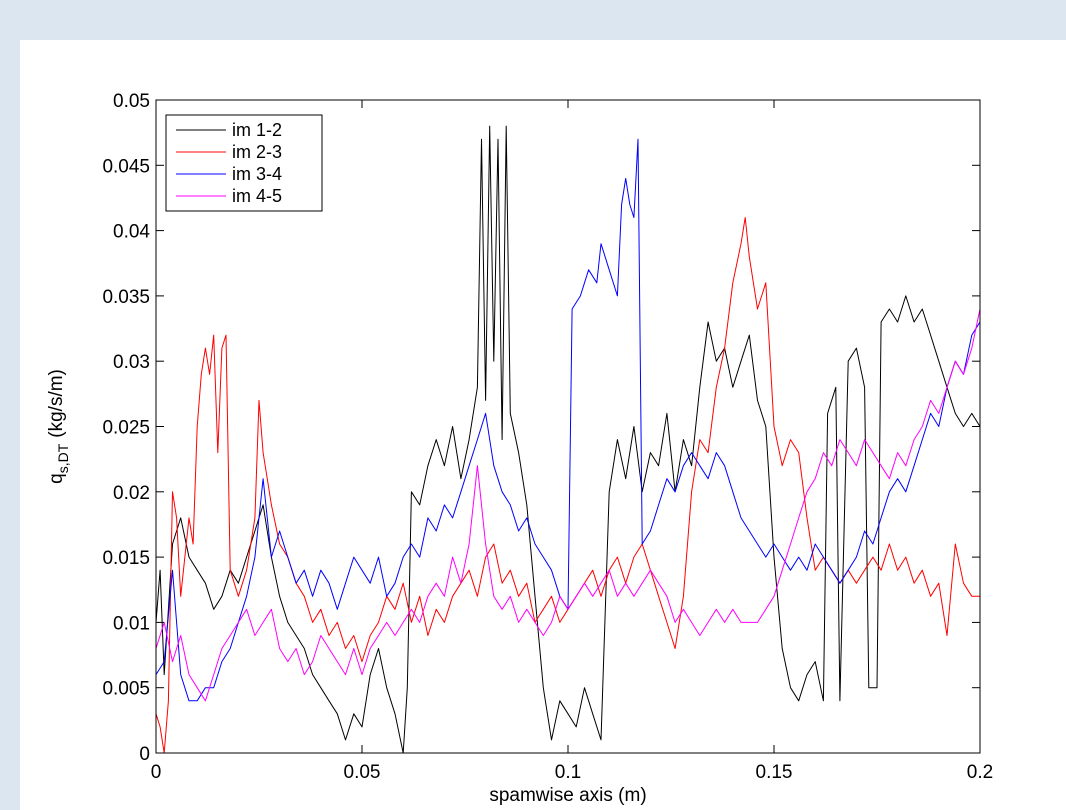 This screenshot has height=810, width=1066. Describe the element at coordinates (257, 174) in the screenshot. I see `legend-label: im 3-4` at that location.